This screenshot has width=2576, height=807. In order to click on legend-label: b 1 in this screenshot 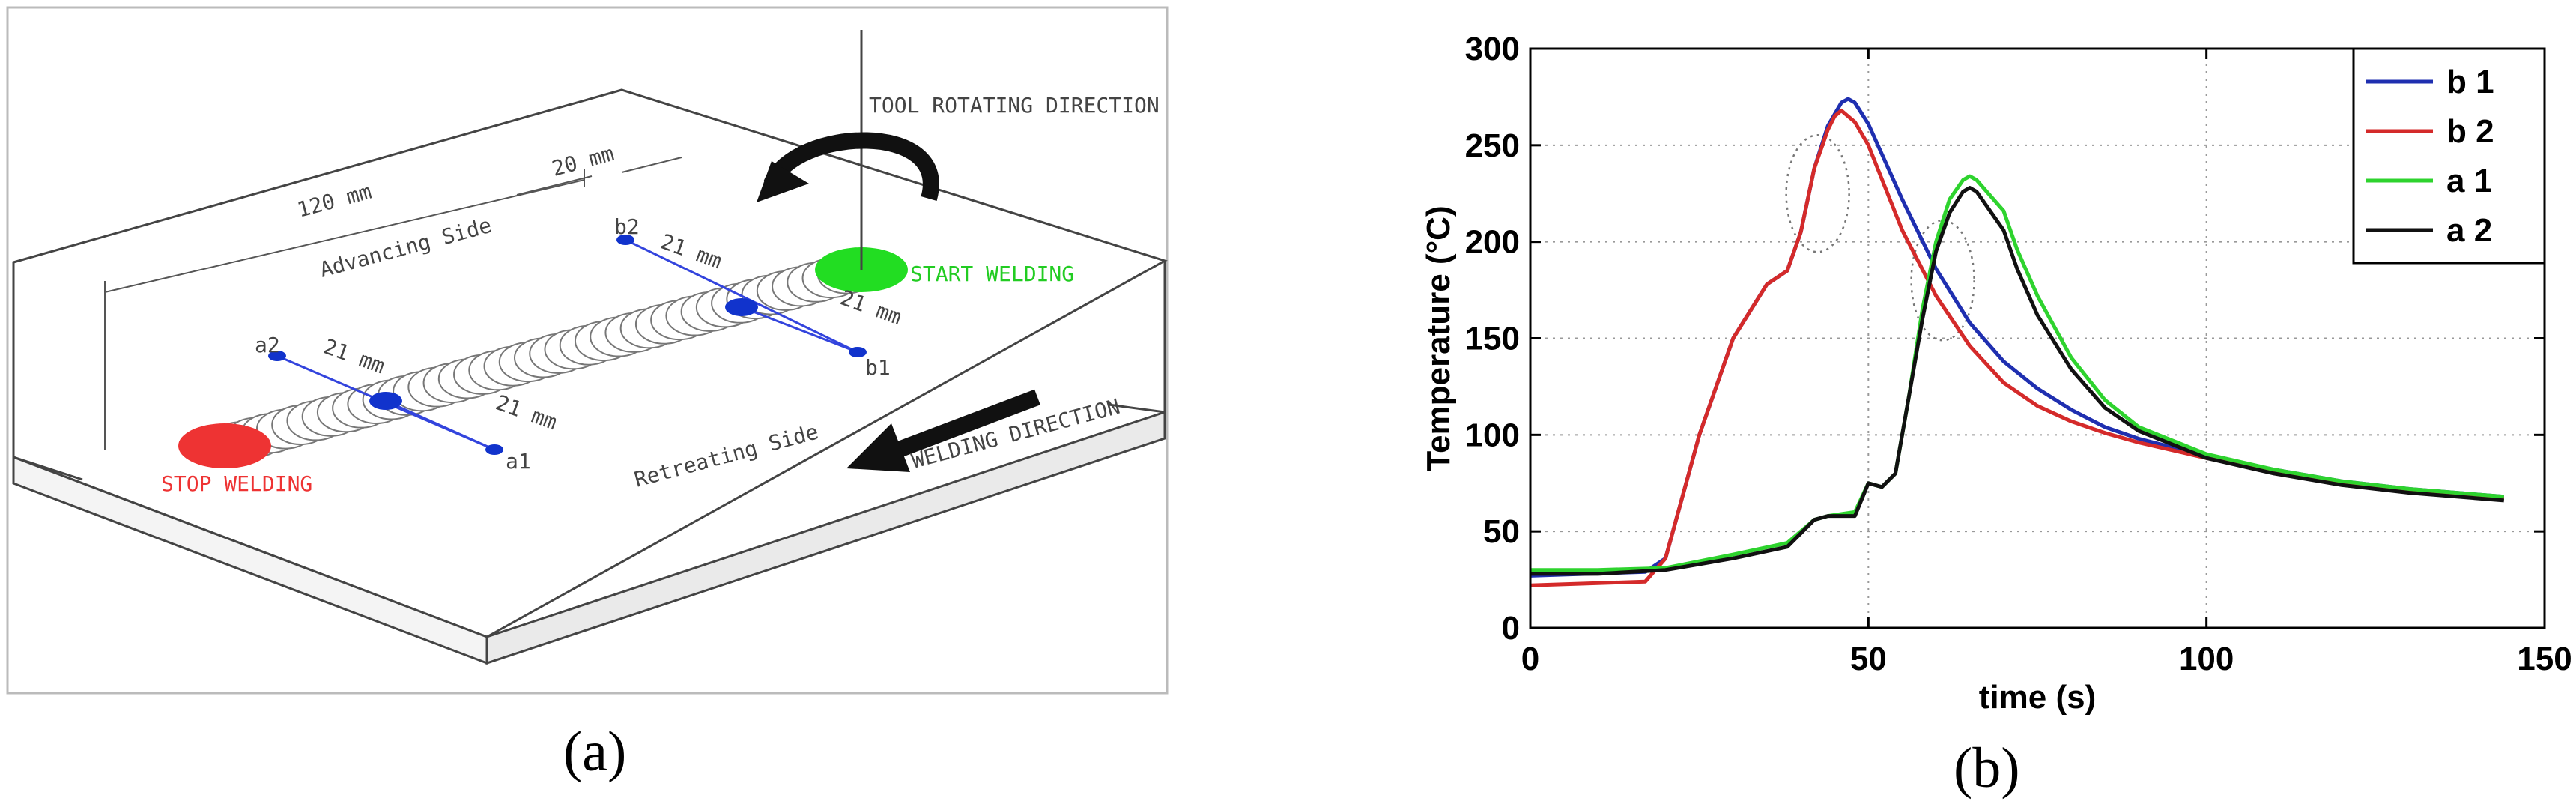, I will do `click(2470, 82)`.